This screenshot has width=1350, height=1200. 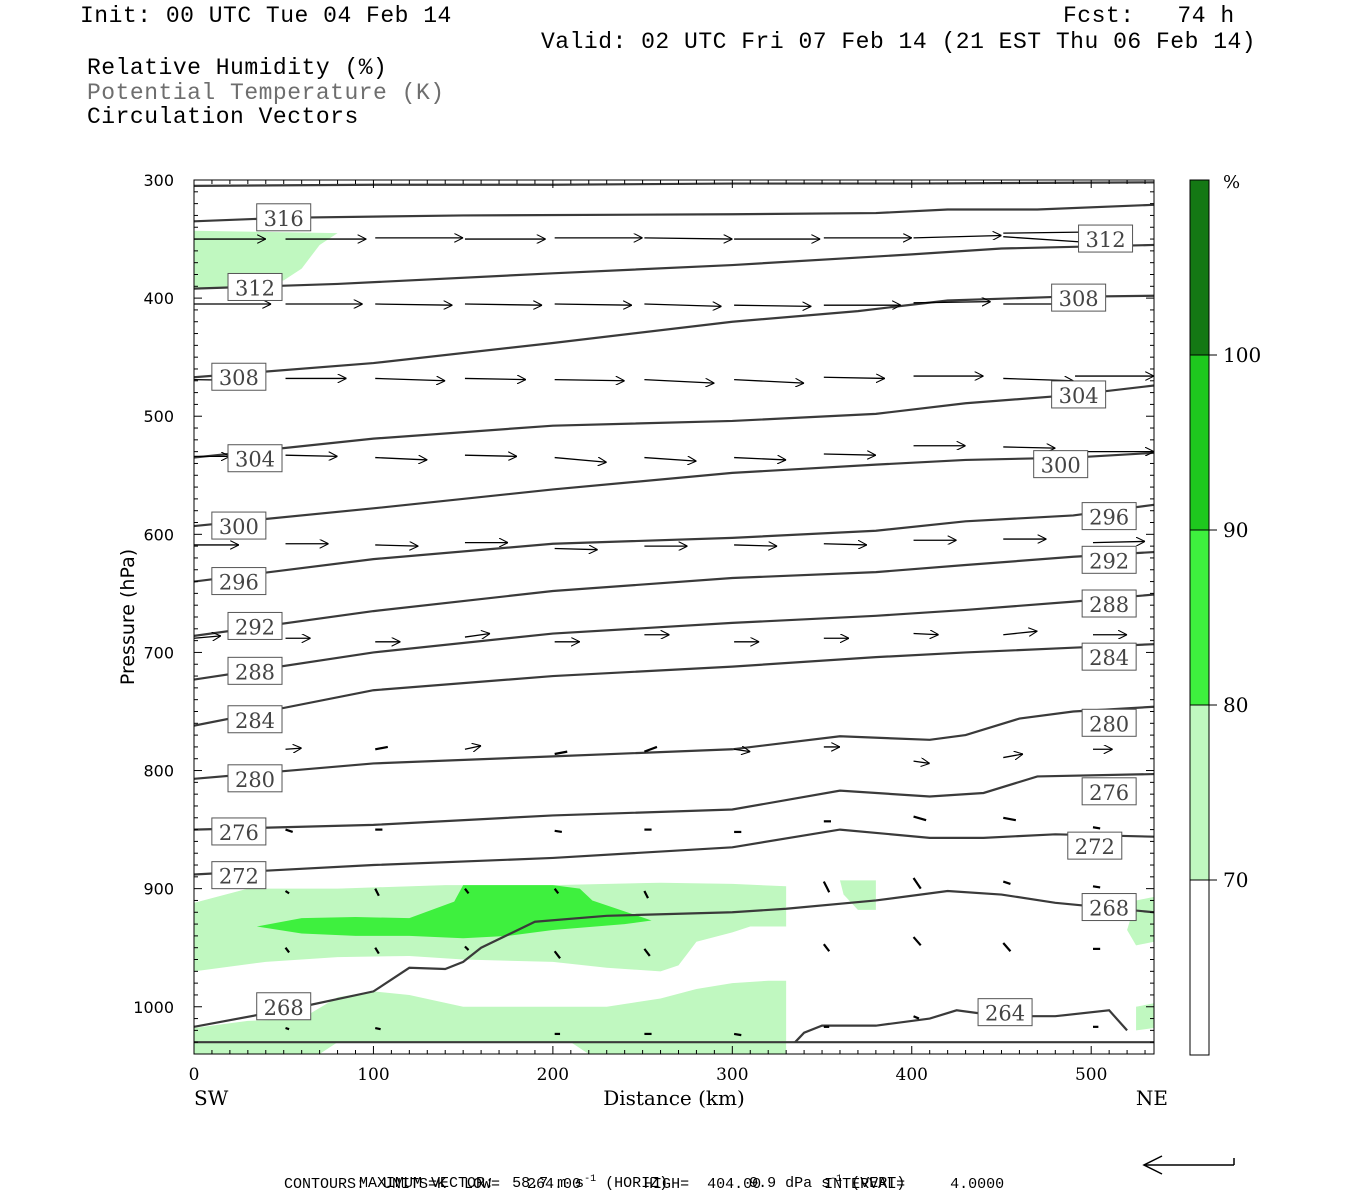 I want to click on theta-label-268: 268, so click(x=1109, y=907).